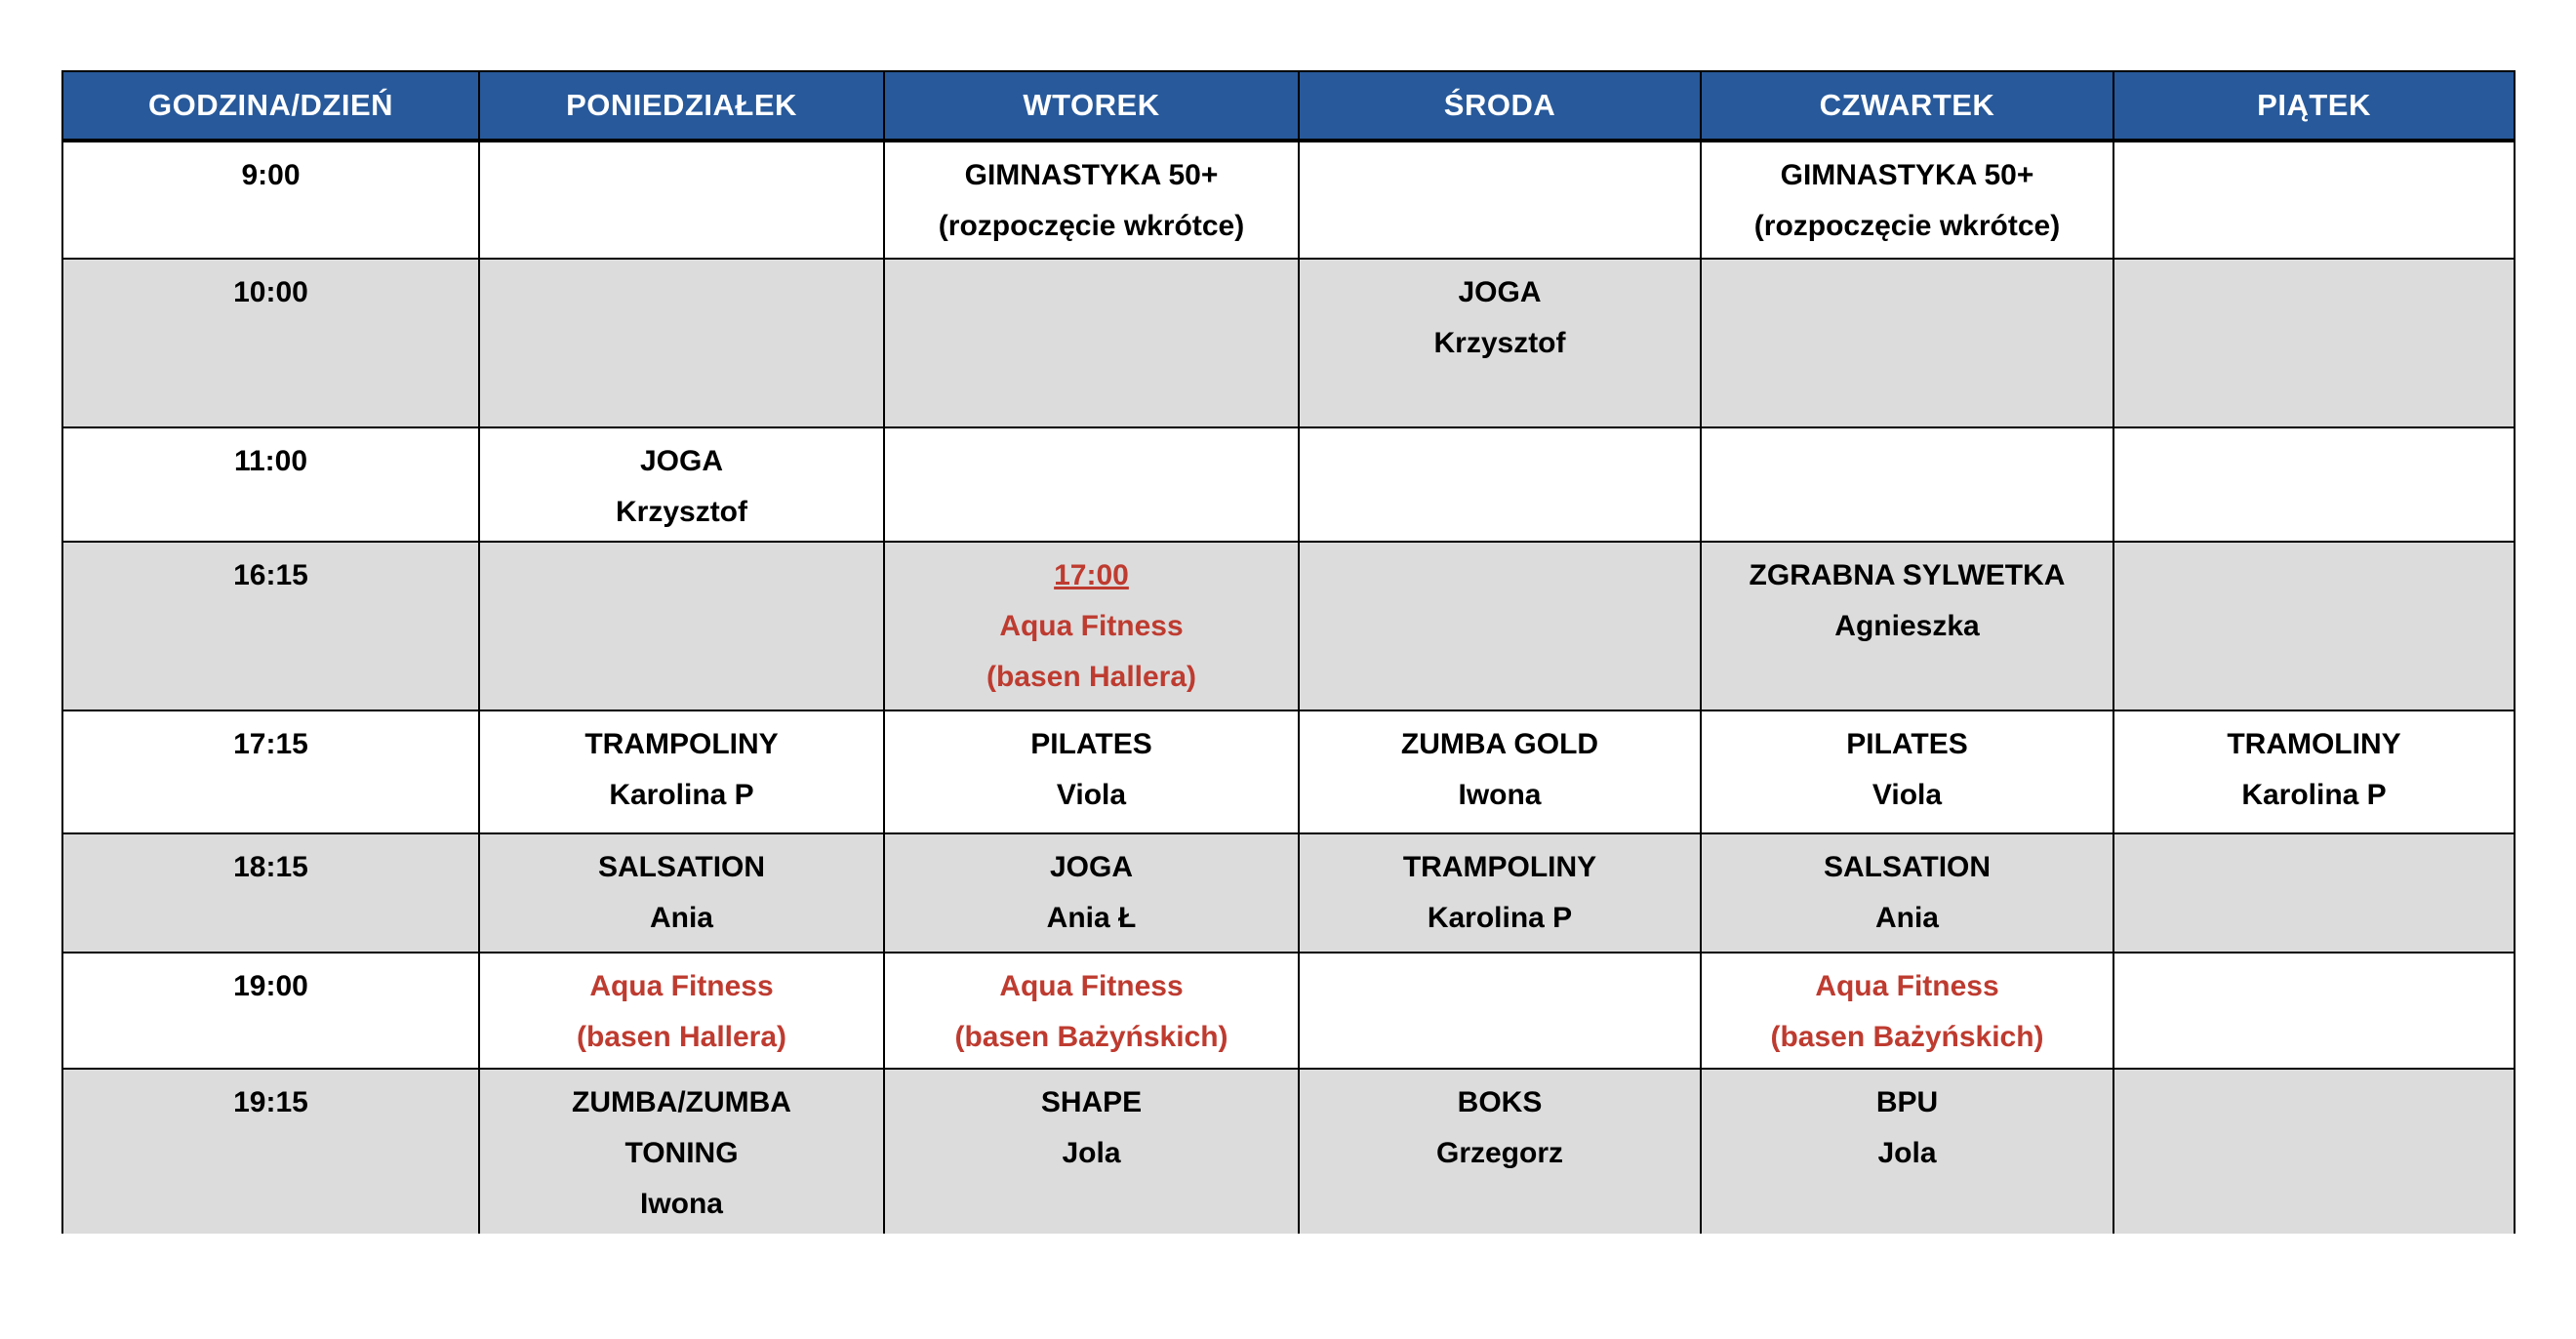  I want to click on schedule-row: 11:00 JOGA Krzysztof, so click(1288, 485).